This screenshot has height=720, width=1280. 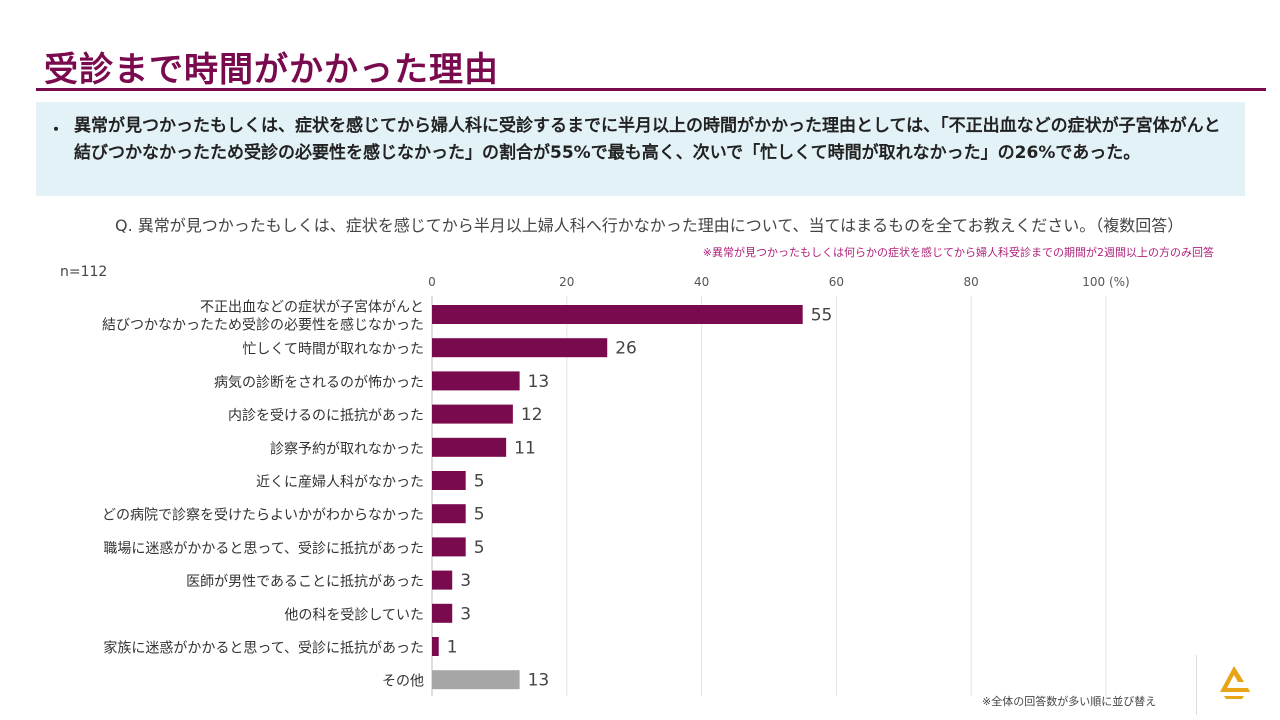 What do you see at coordinates (403, 682) in the screenshot?
I see `category-label: その他` at bounding box center [403, 682].